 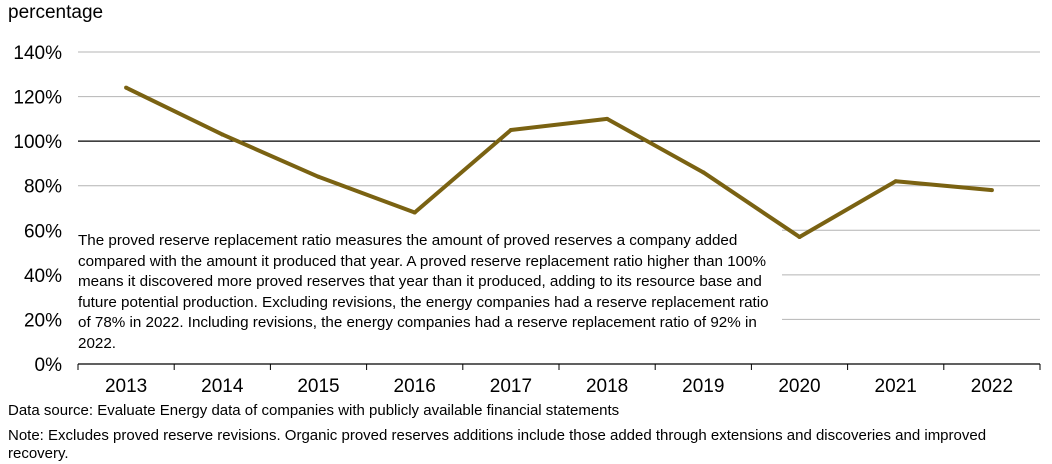 I want to click on x-tick-label: 2015, so click(x=318, y=386).